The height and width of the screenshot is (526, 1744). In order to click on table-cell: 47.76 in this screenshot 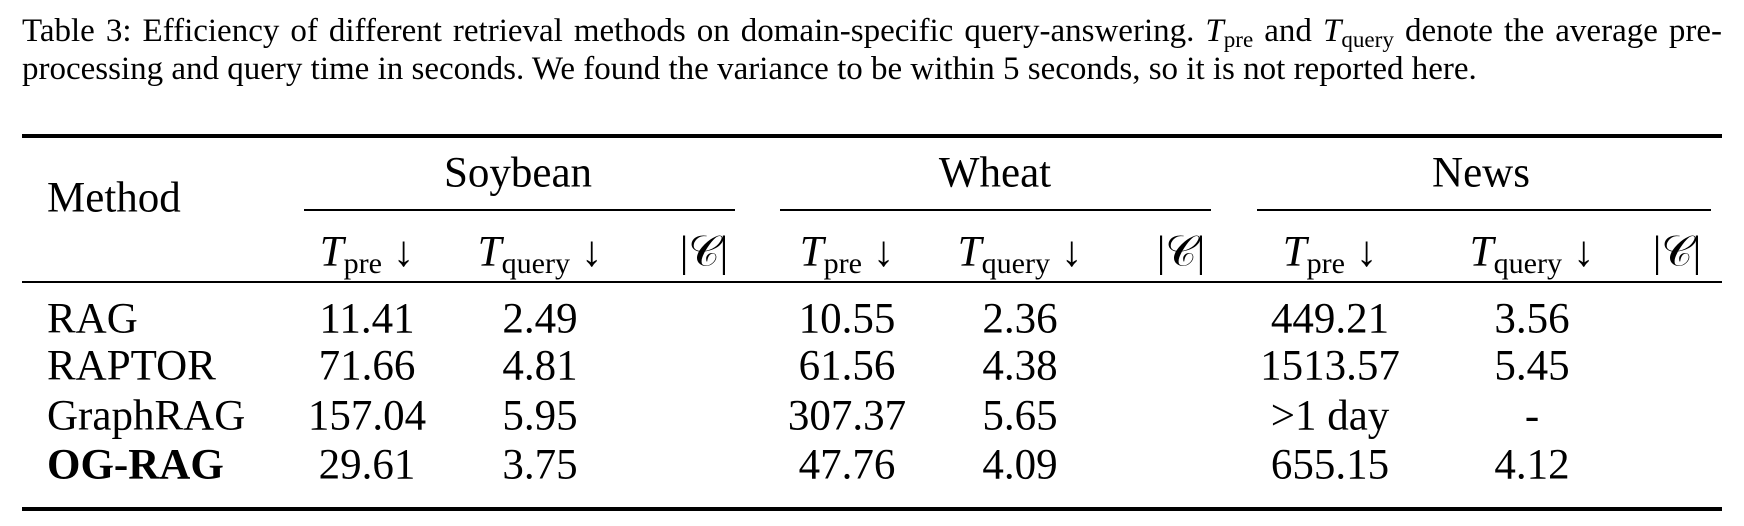, I will do `click(847, 465)`.